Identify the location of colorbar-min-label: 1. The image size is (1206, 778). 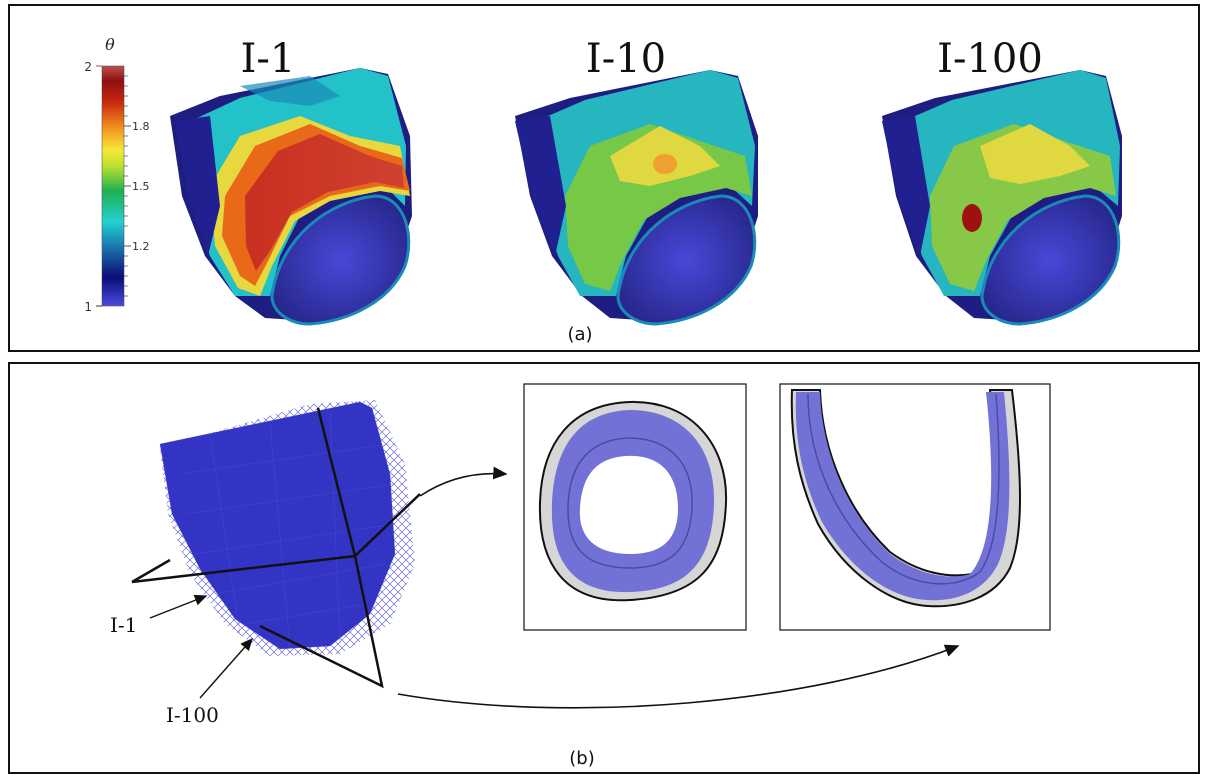
(88, 307).